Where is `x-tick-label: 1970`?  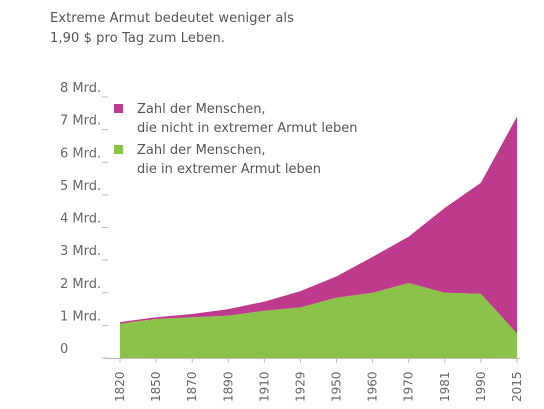
x-tick-label: 1970 is located at coordinates (409, 386).